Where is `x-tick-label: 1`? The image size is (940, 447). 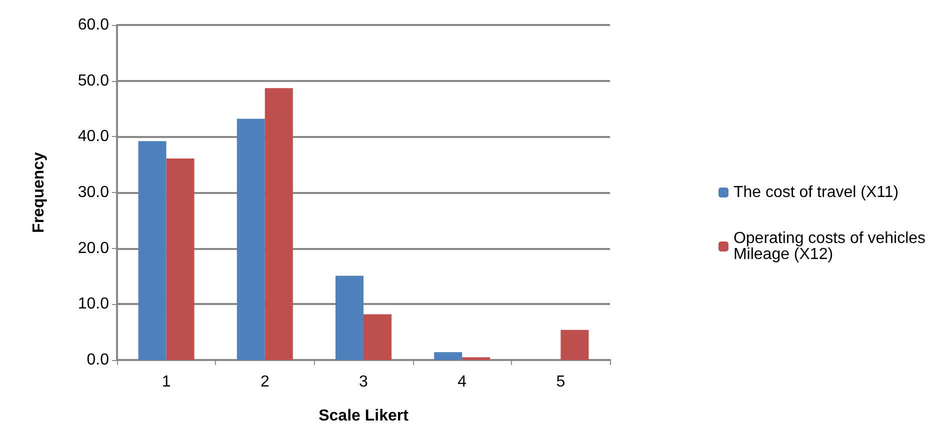 x-tick-label: 1 is located at coordinates (166, 382).